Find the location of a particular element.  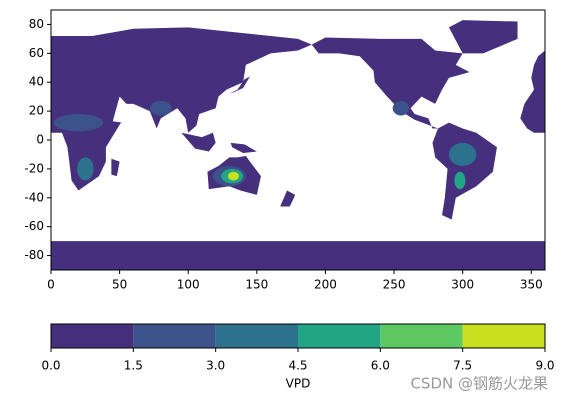

colorbar-label: VPD is located at coordinates (298, 384).